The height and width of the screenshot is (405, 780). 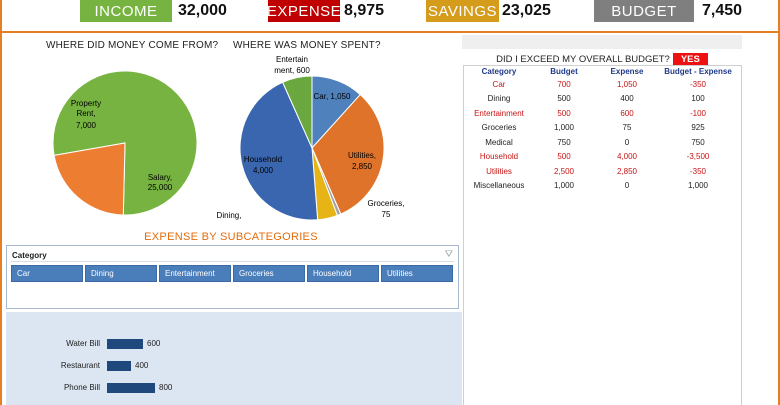 What do you see at coordinates (362, 166) in the screenshot?
I see `utilities-label-2: 2,850` at bounding box center [362, 166].